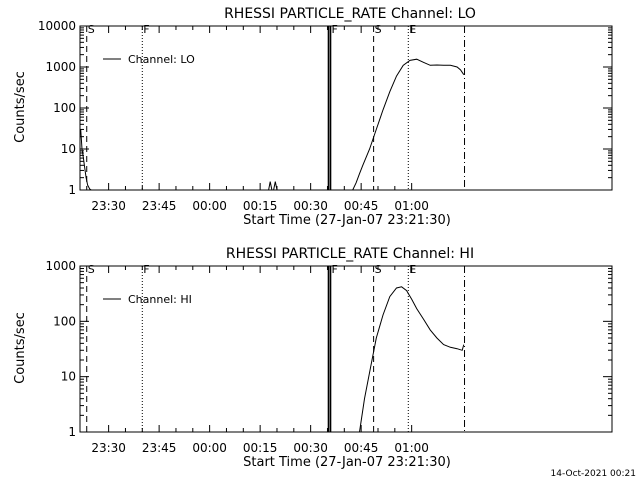  I want to click on chart-title: RHESSI PARTICLE_RATE Channel: LO, so click(350, 14).